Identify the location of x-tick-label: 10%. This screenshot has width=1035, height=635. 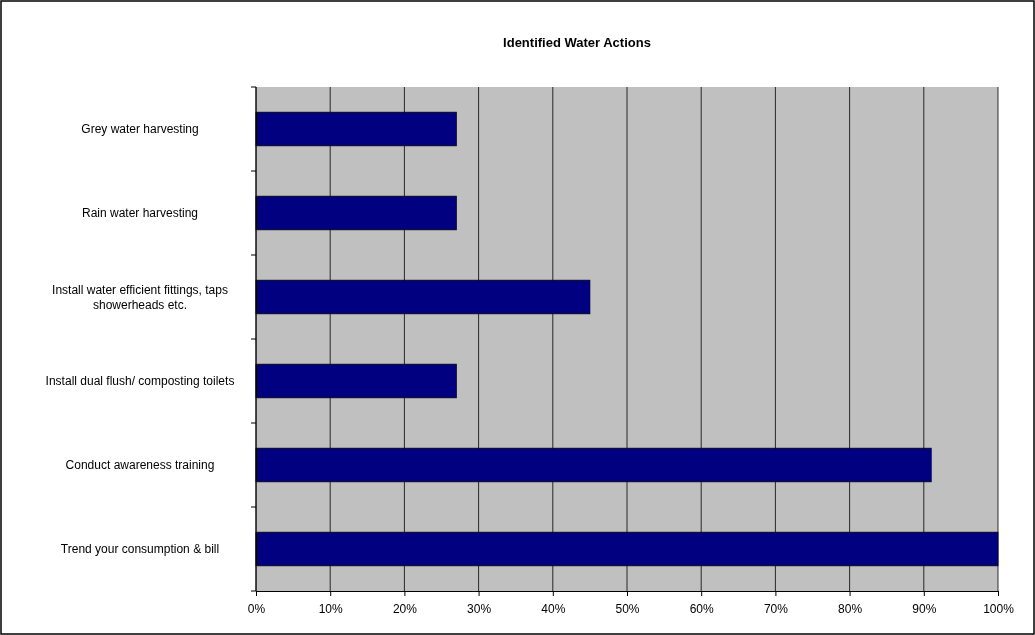
(331, 609).